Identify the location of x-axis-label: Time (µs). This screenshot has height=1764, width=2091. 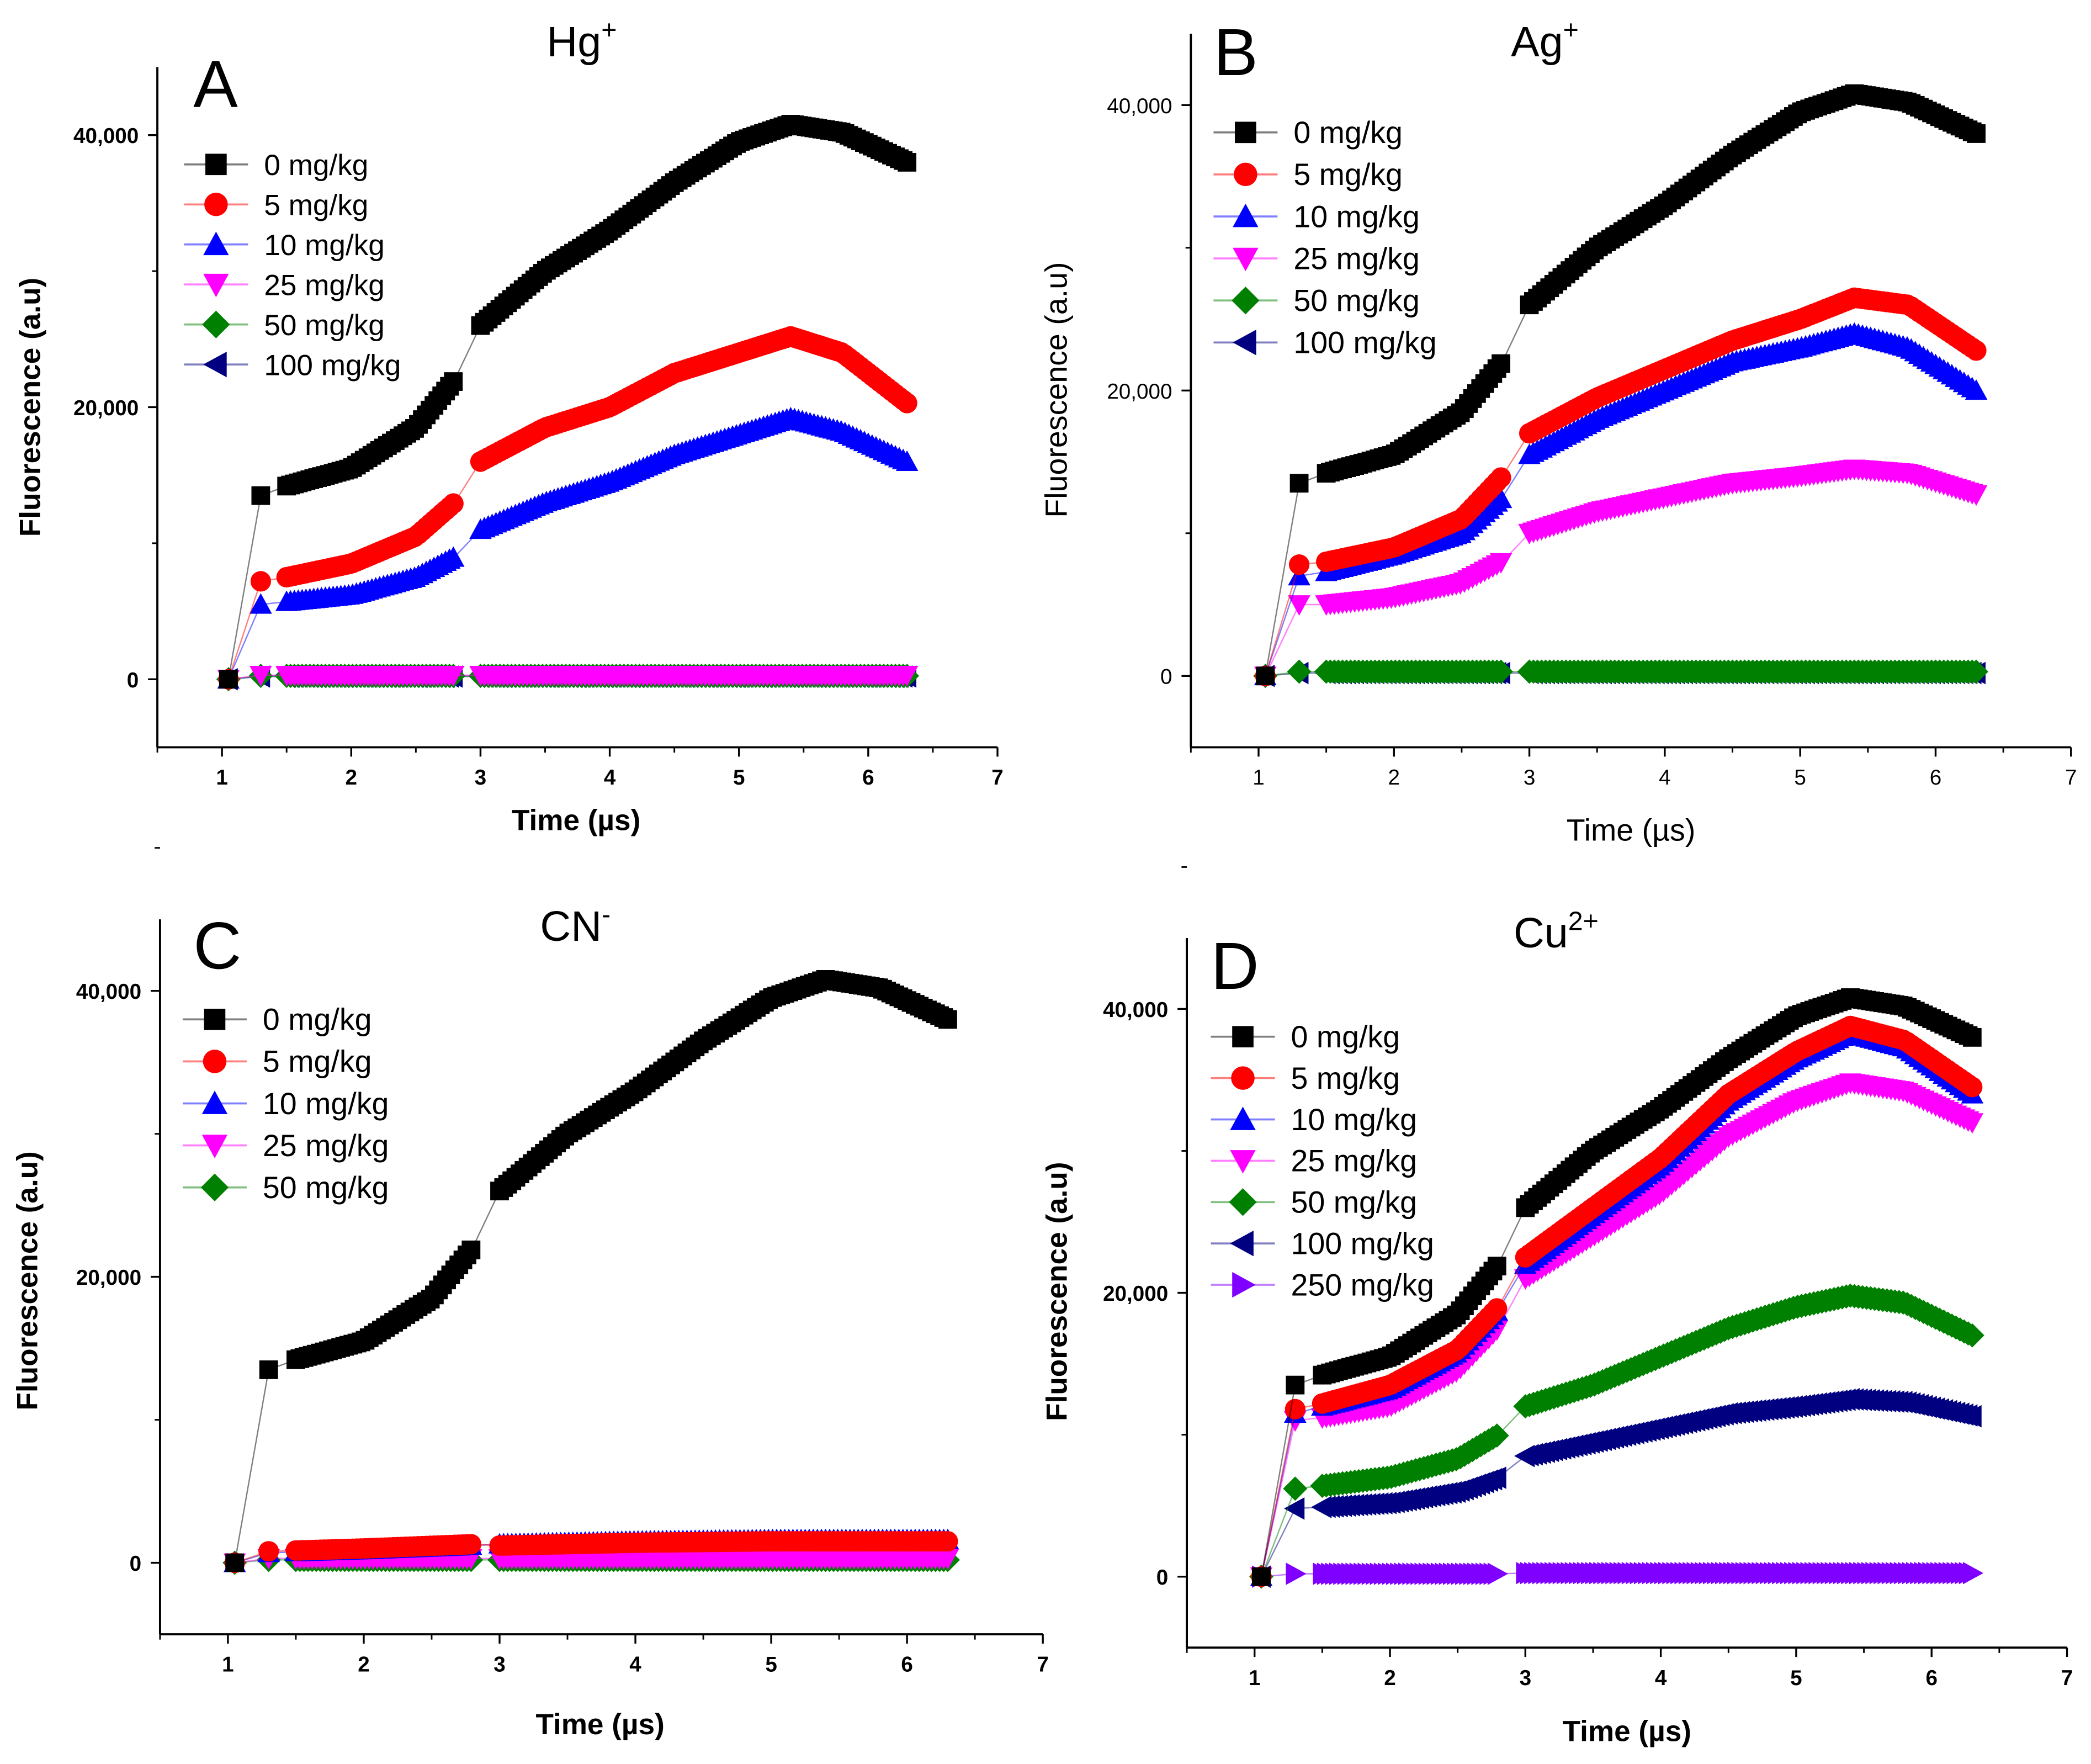
(599, 1725).